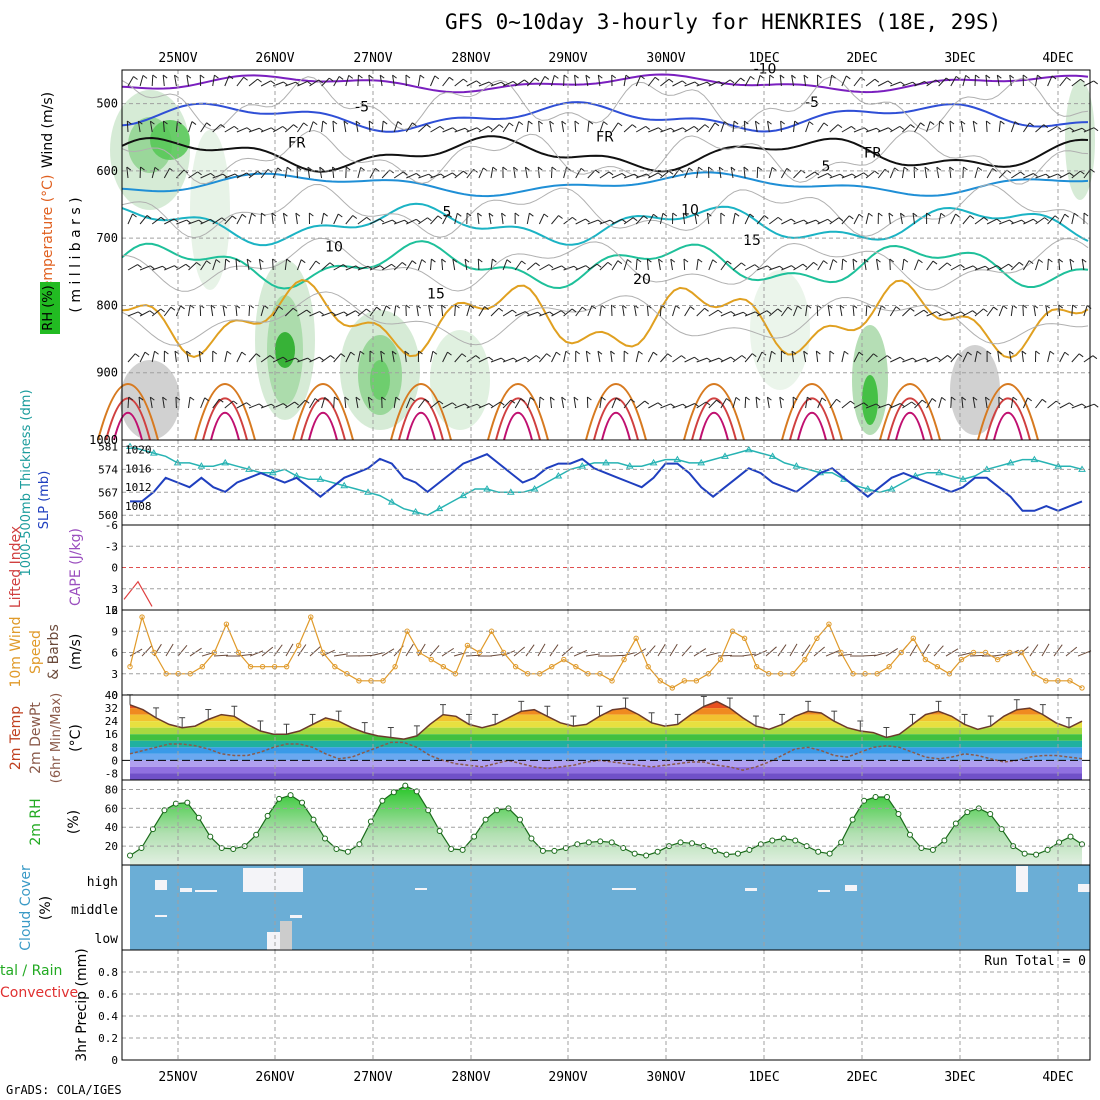  I want to click on li-tick: -3, so click(111, 546).